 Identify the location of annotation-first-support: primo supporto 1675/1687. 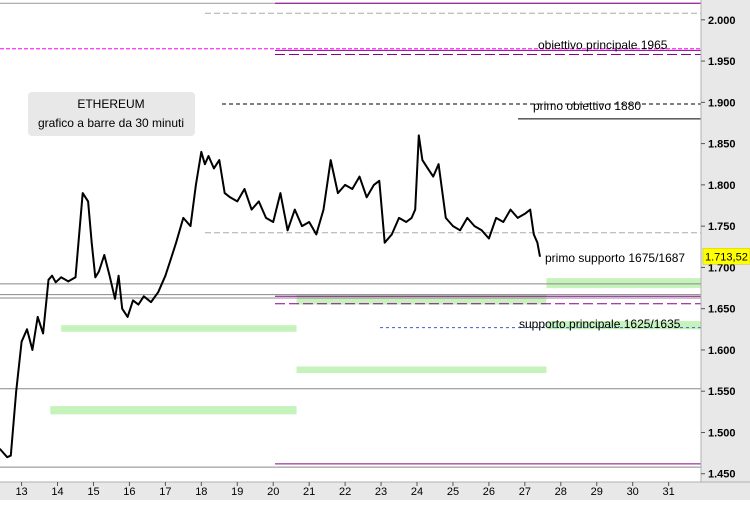
(615, 258).